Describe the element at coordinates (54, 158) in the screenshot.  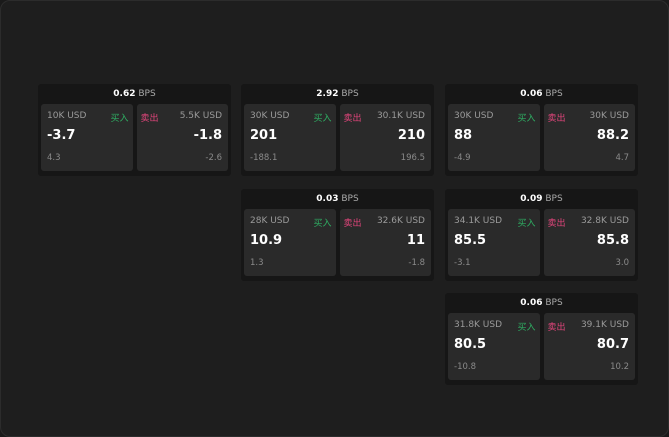
I see `bid-delta: 4.3` at that location.